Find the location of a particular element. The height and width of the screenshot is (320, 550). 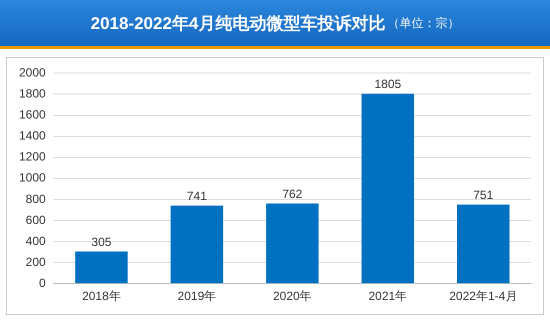

data-label: 741 is located at coordinates (197, 195).